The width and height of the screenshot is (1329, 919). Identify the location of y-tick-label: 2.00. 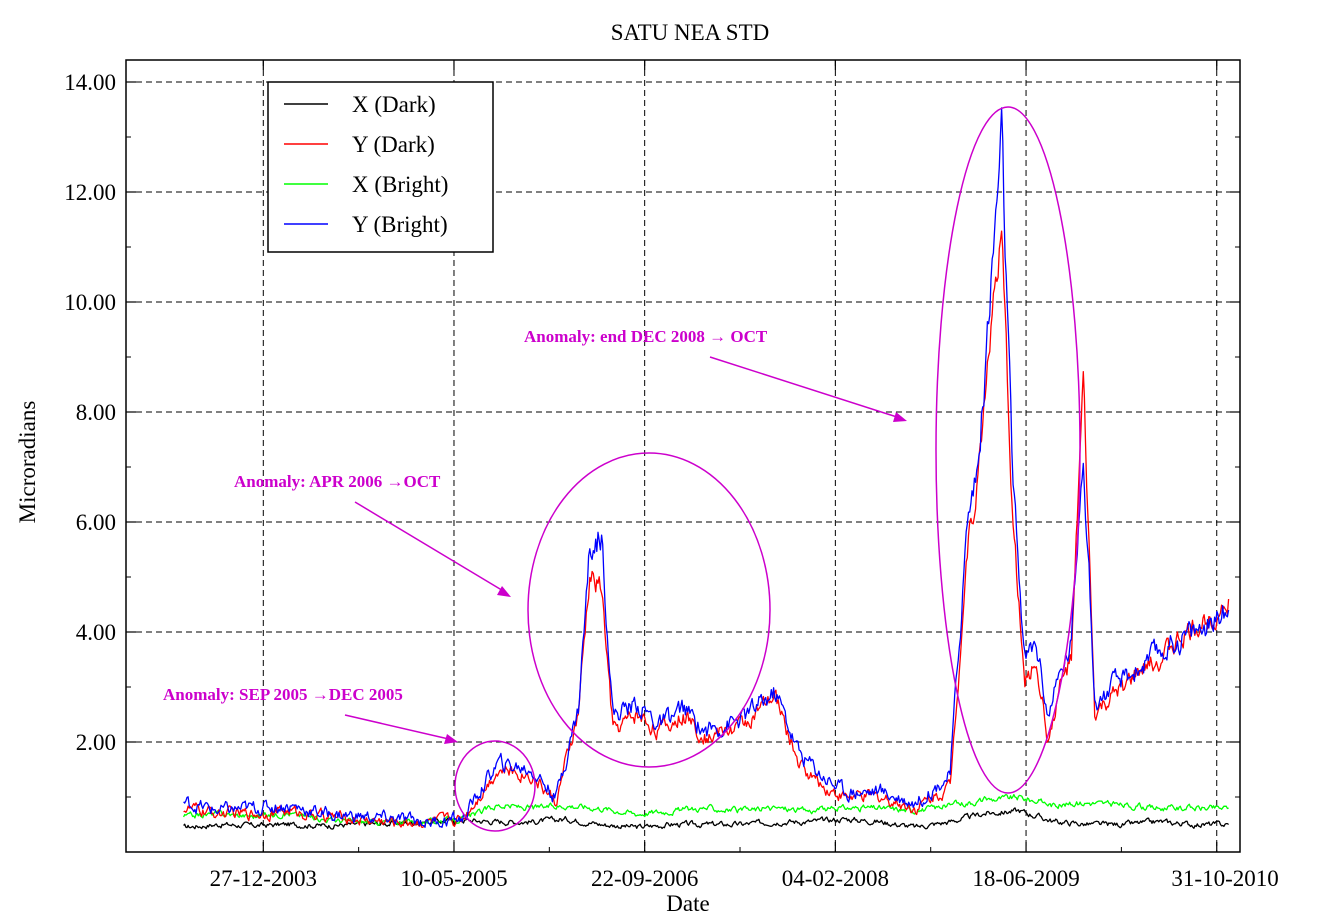
(96, 742).